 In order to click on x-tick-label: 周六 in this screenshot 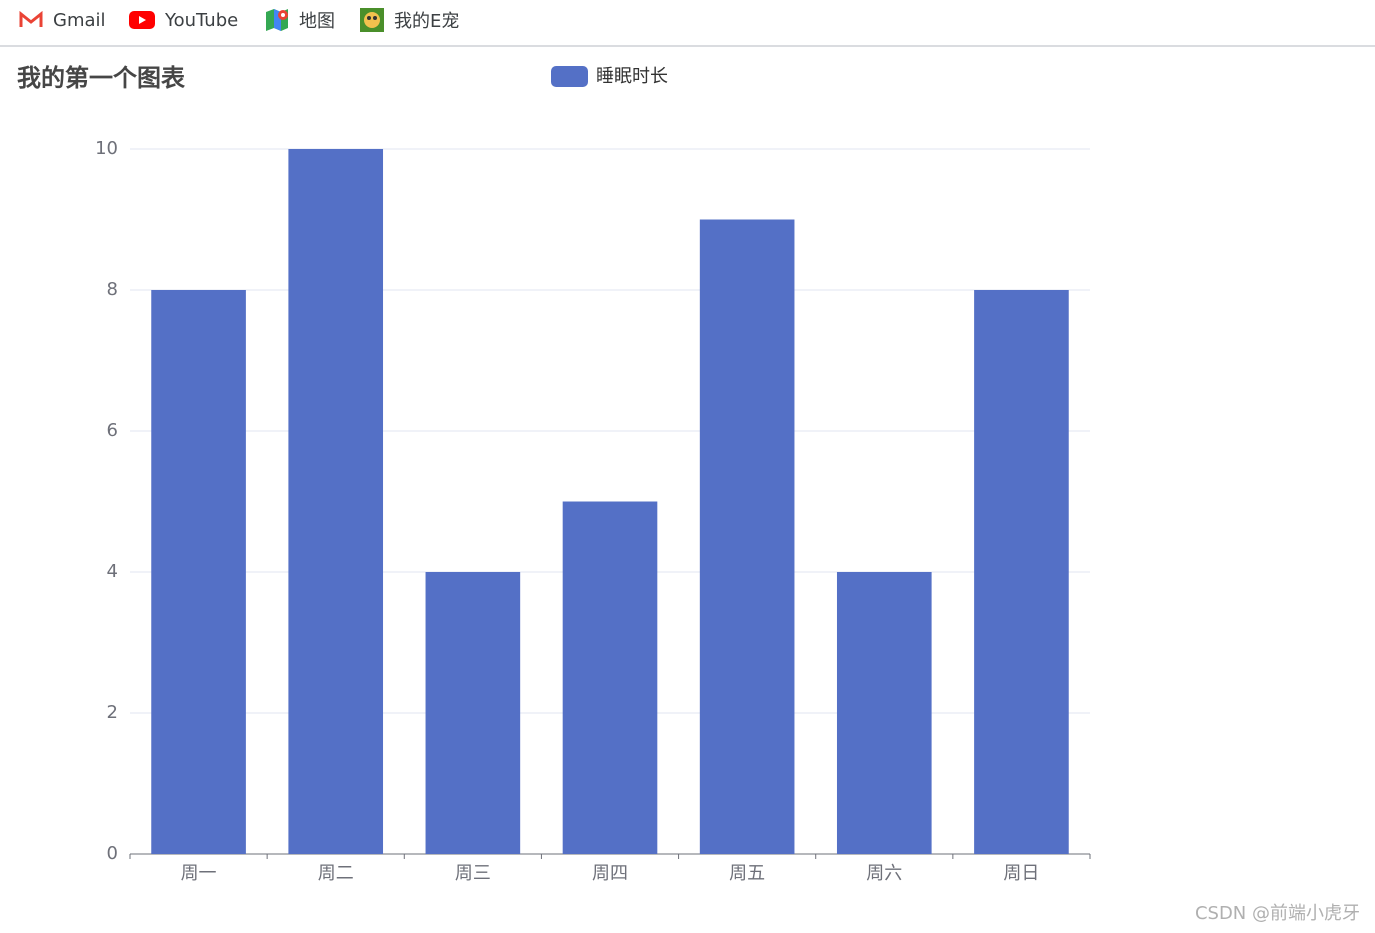, I will do `click(884, 873)`.